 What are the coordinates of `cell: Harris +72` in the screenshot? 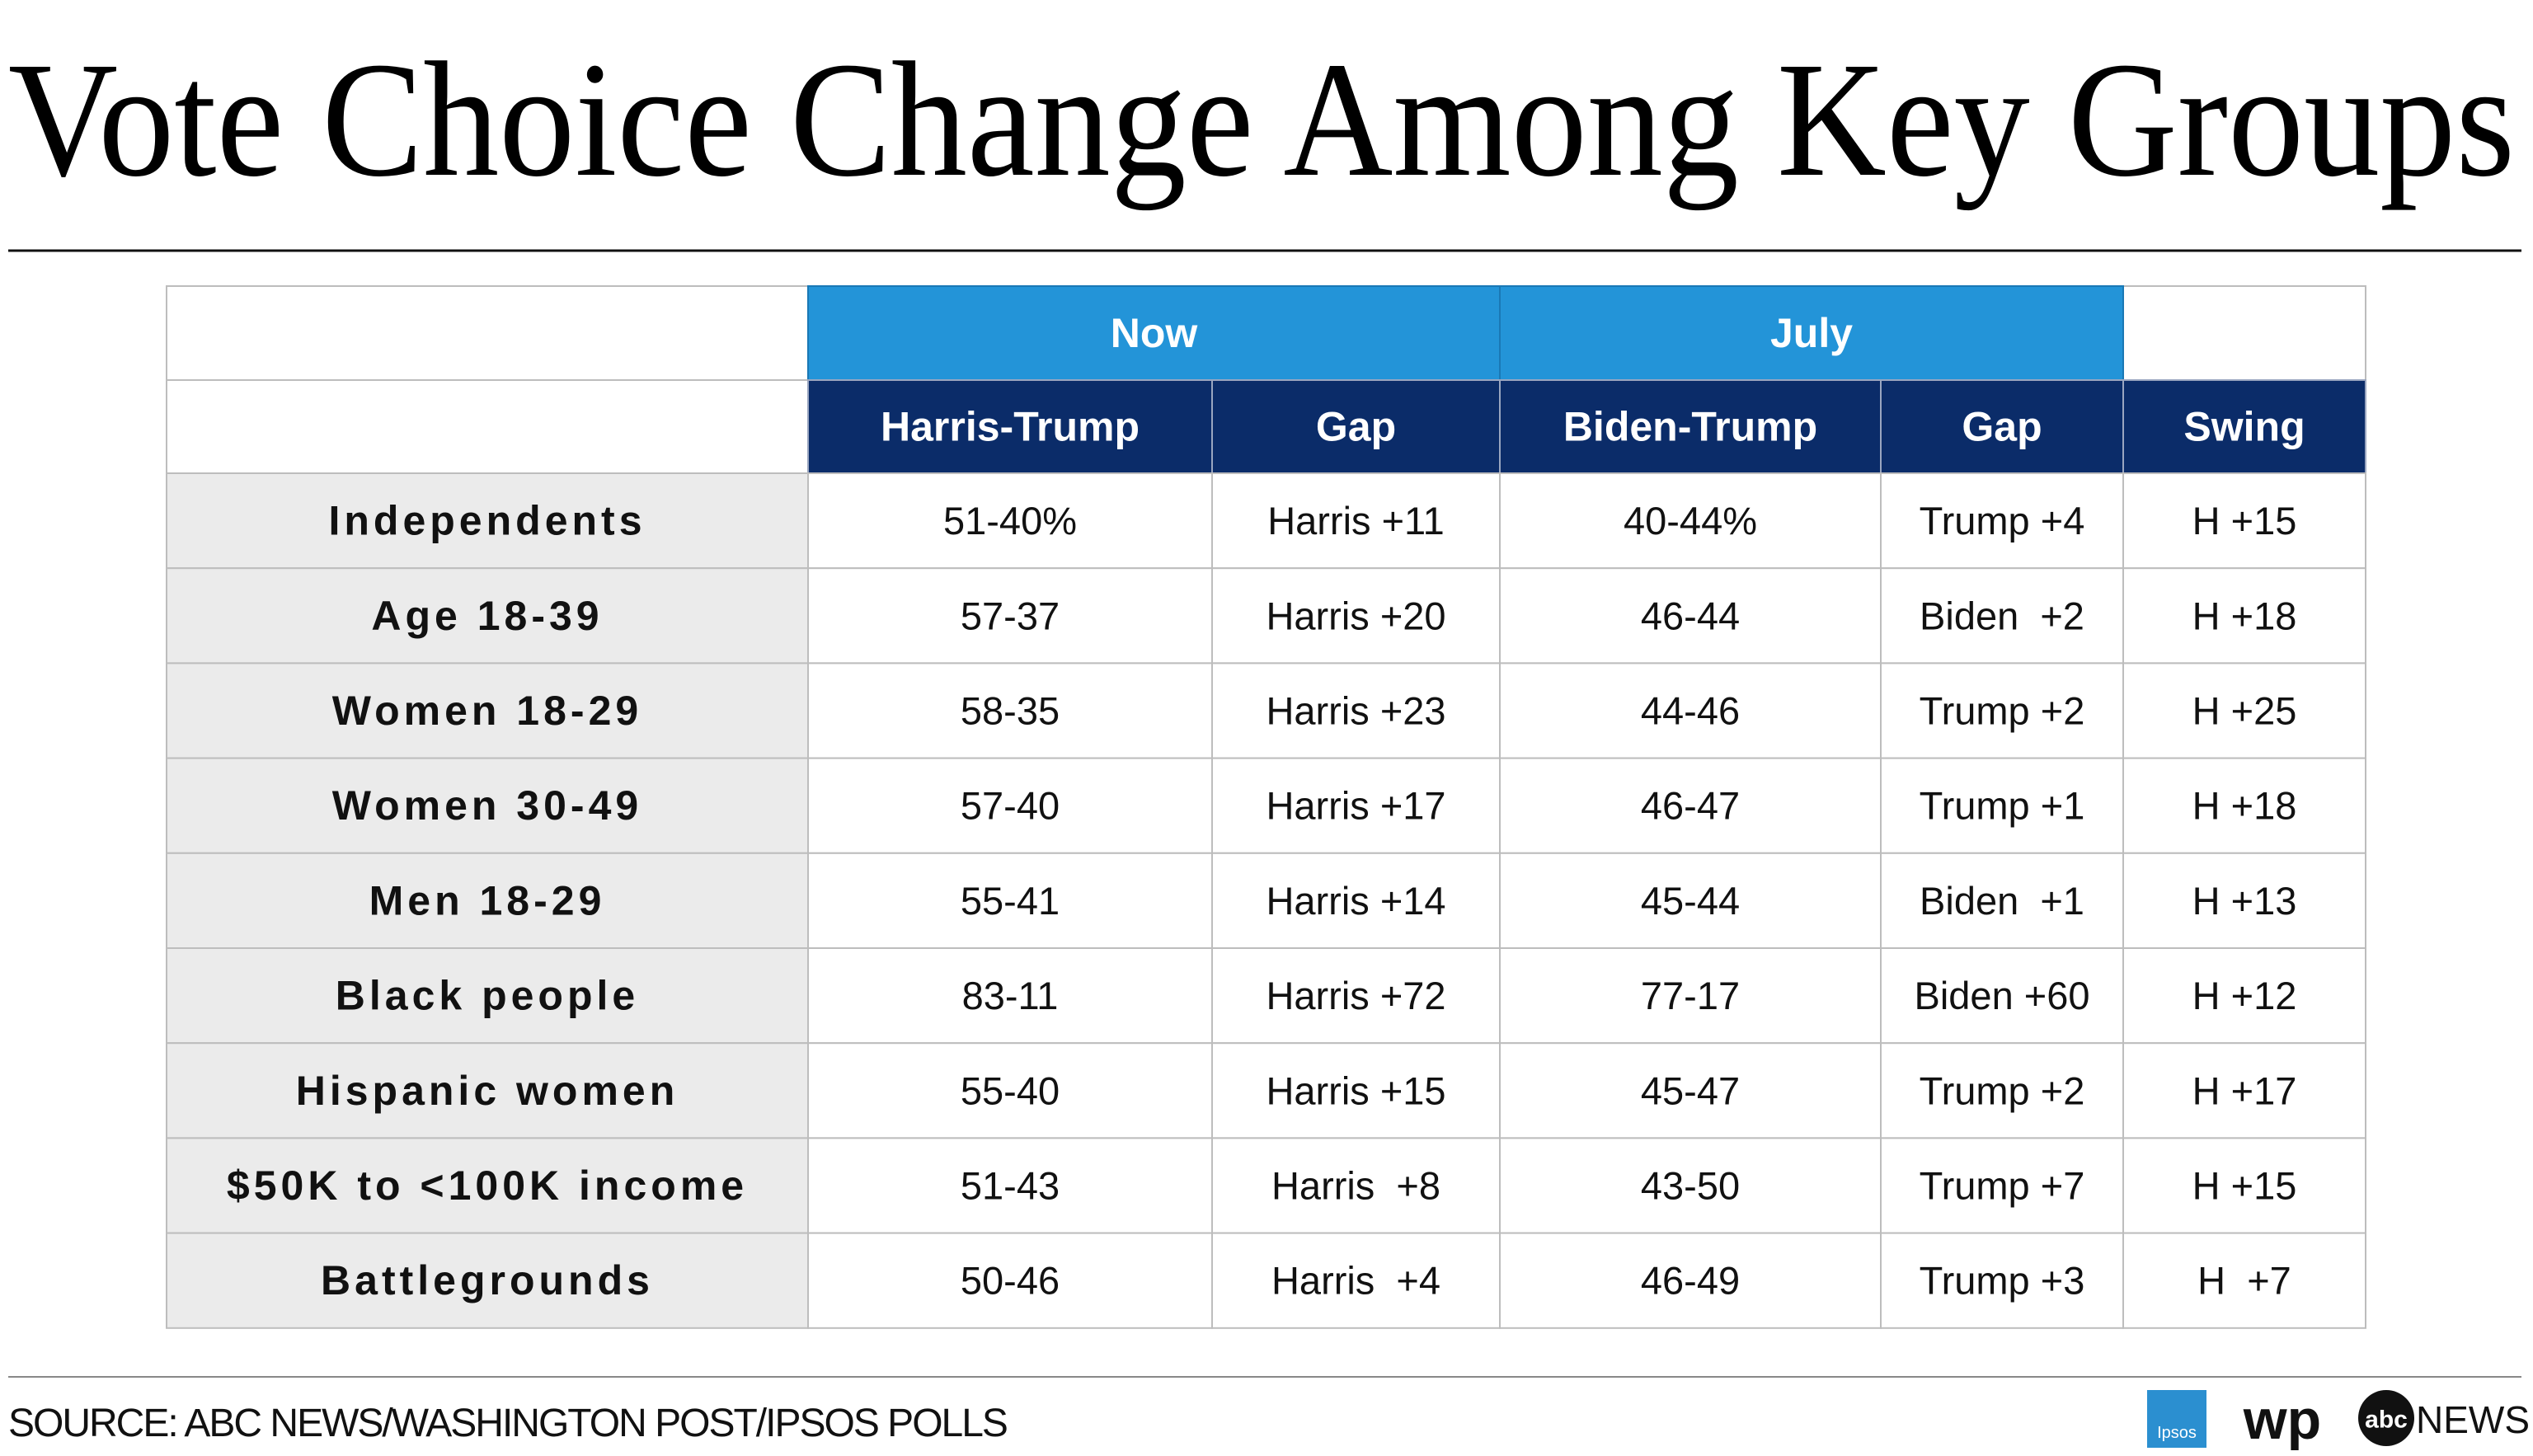 It's located at (1355, 995).